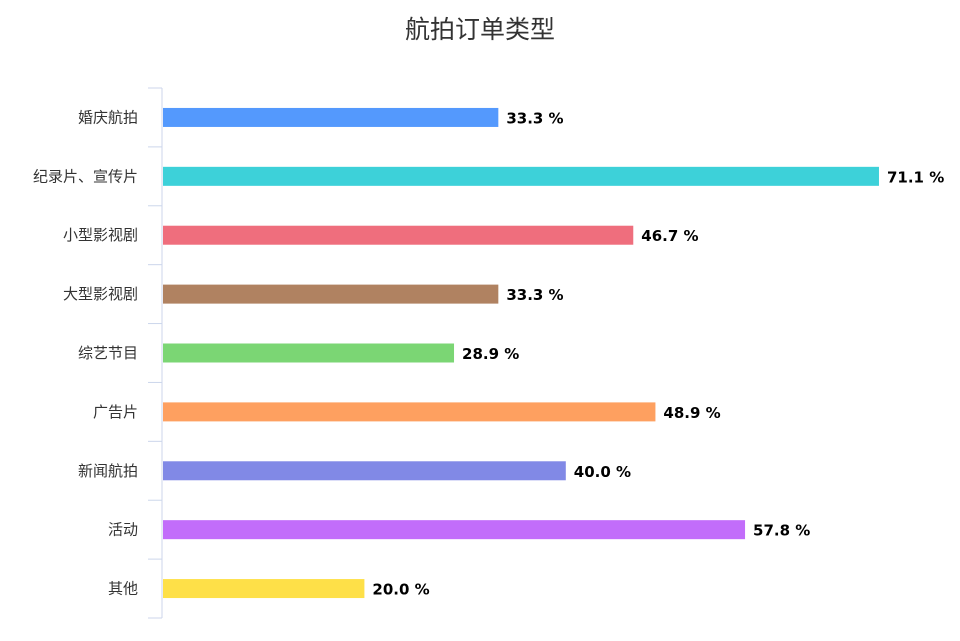 This screenshot has height=641, width=960. I want to click on chart-title: 航拍订单类型, so click(480, 29).